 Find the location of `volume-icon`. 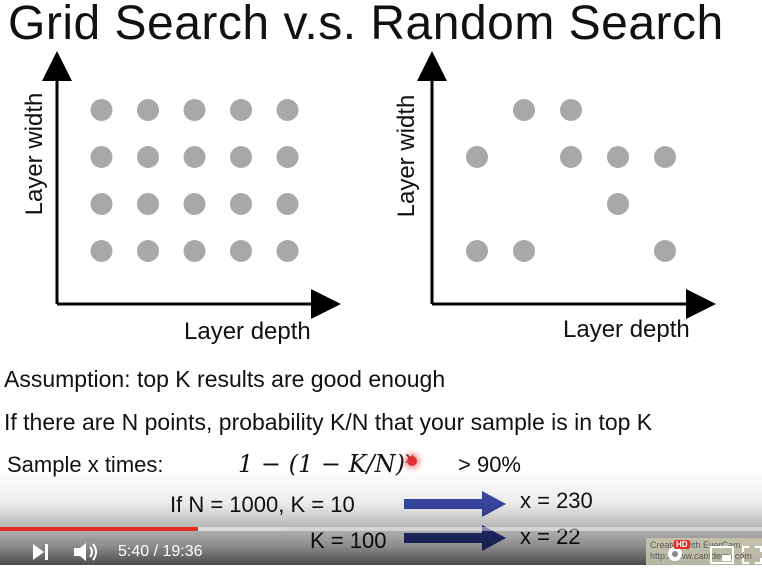

volume-icon is located at coordinates (85, 552).